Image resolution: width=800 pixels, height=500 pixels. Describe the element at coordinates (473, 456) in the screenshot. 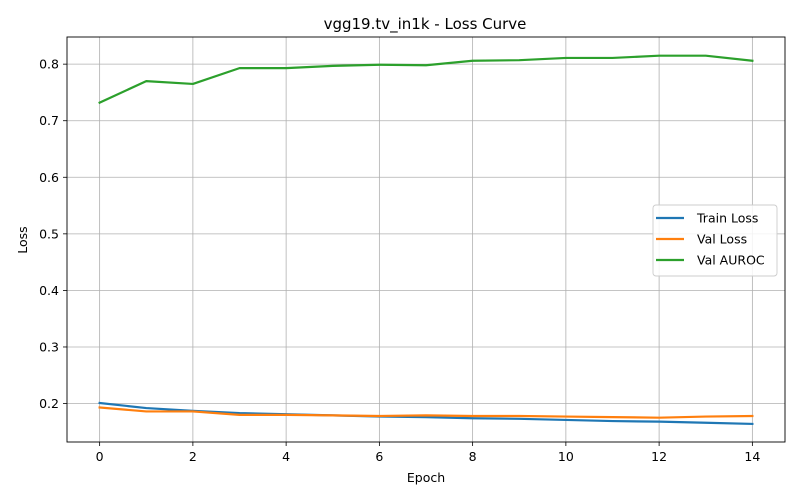

I see `x-tick-label: 8` at that location.